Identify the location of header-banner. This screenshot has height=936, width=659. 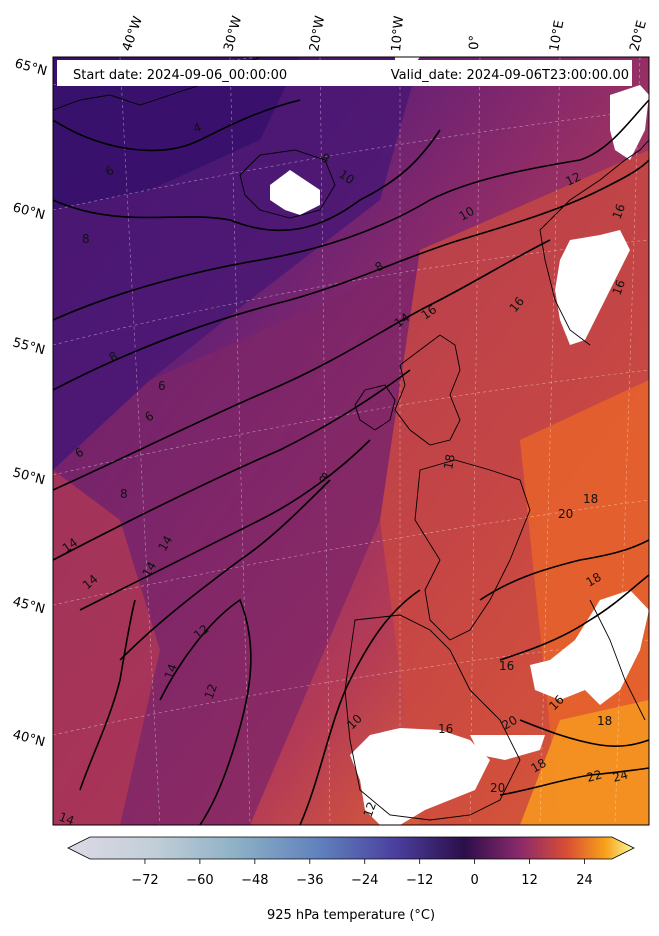
(344, 73).